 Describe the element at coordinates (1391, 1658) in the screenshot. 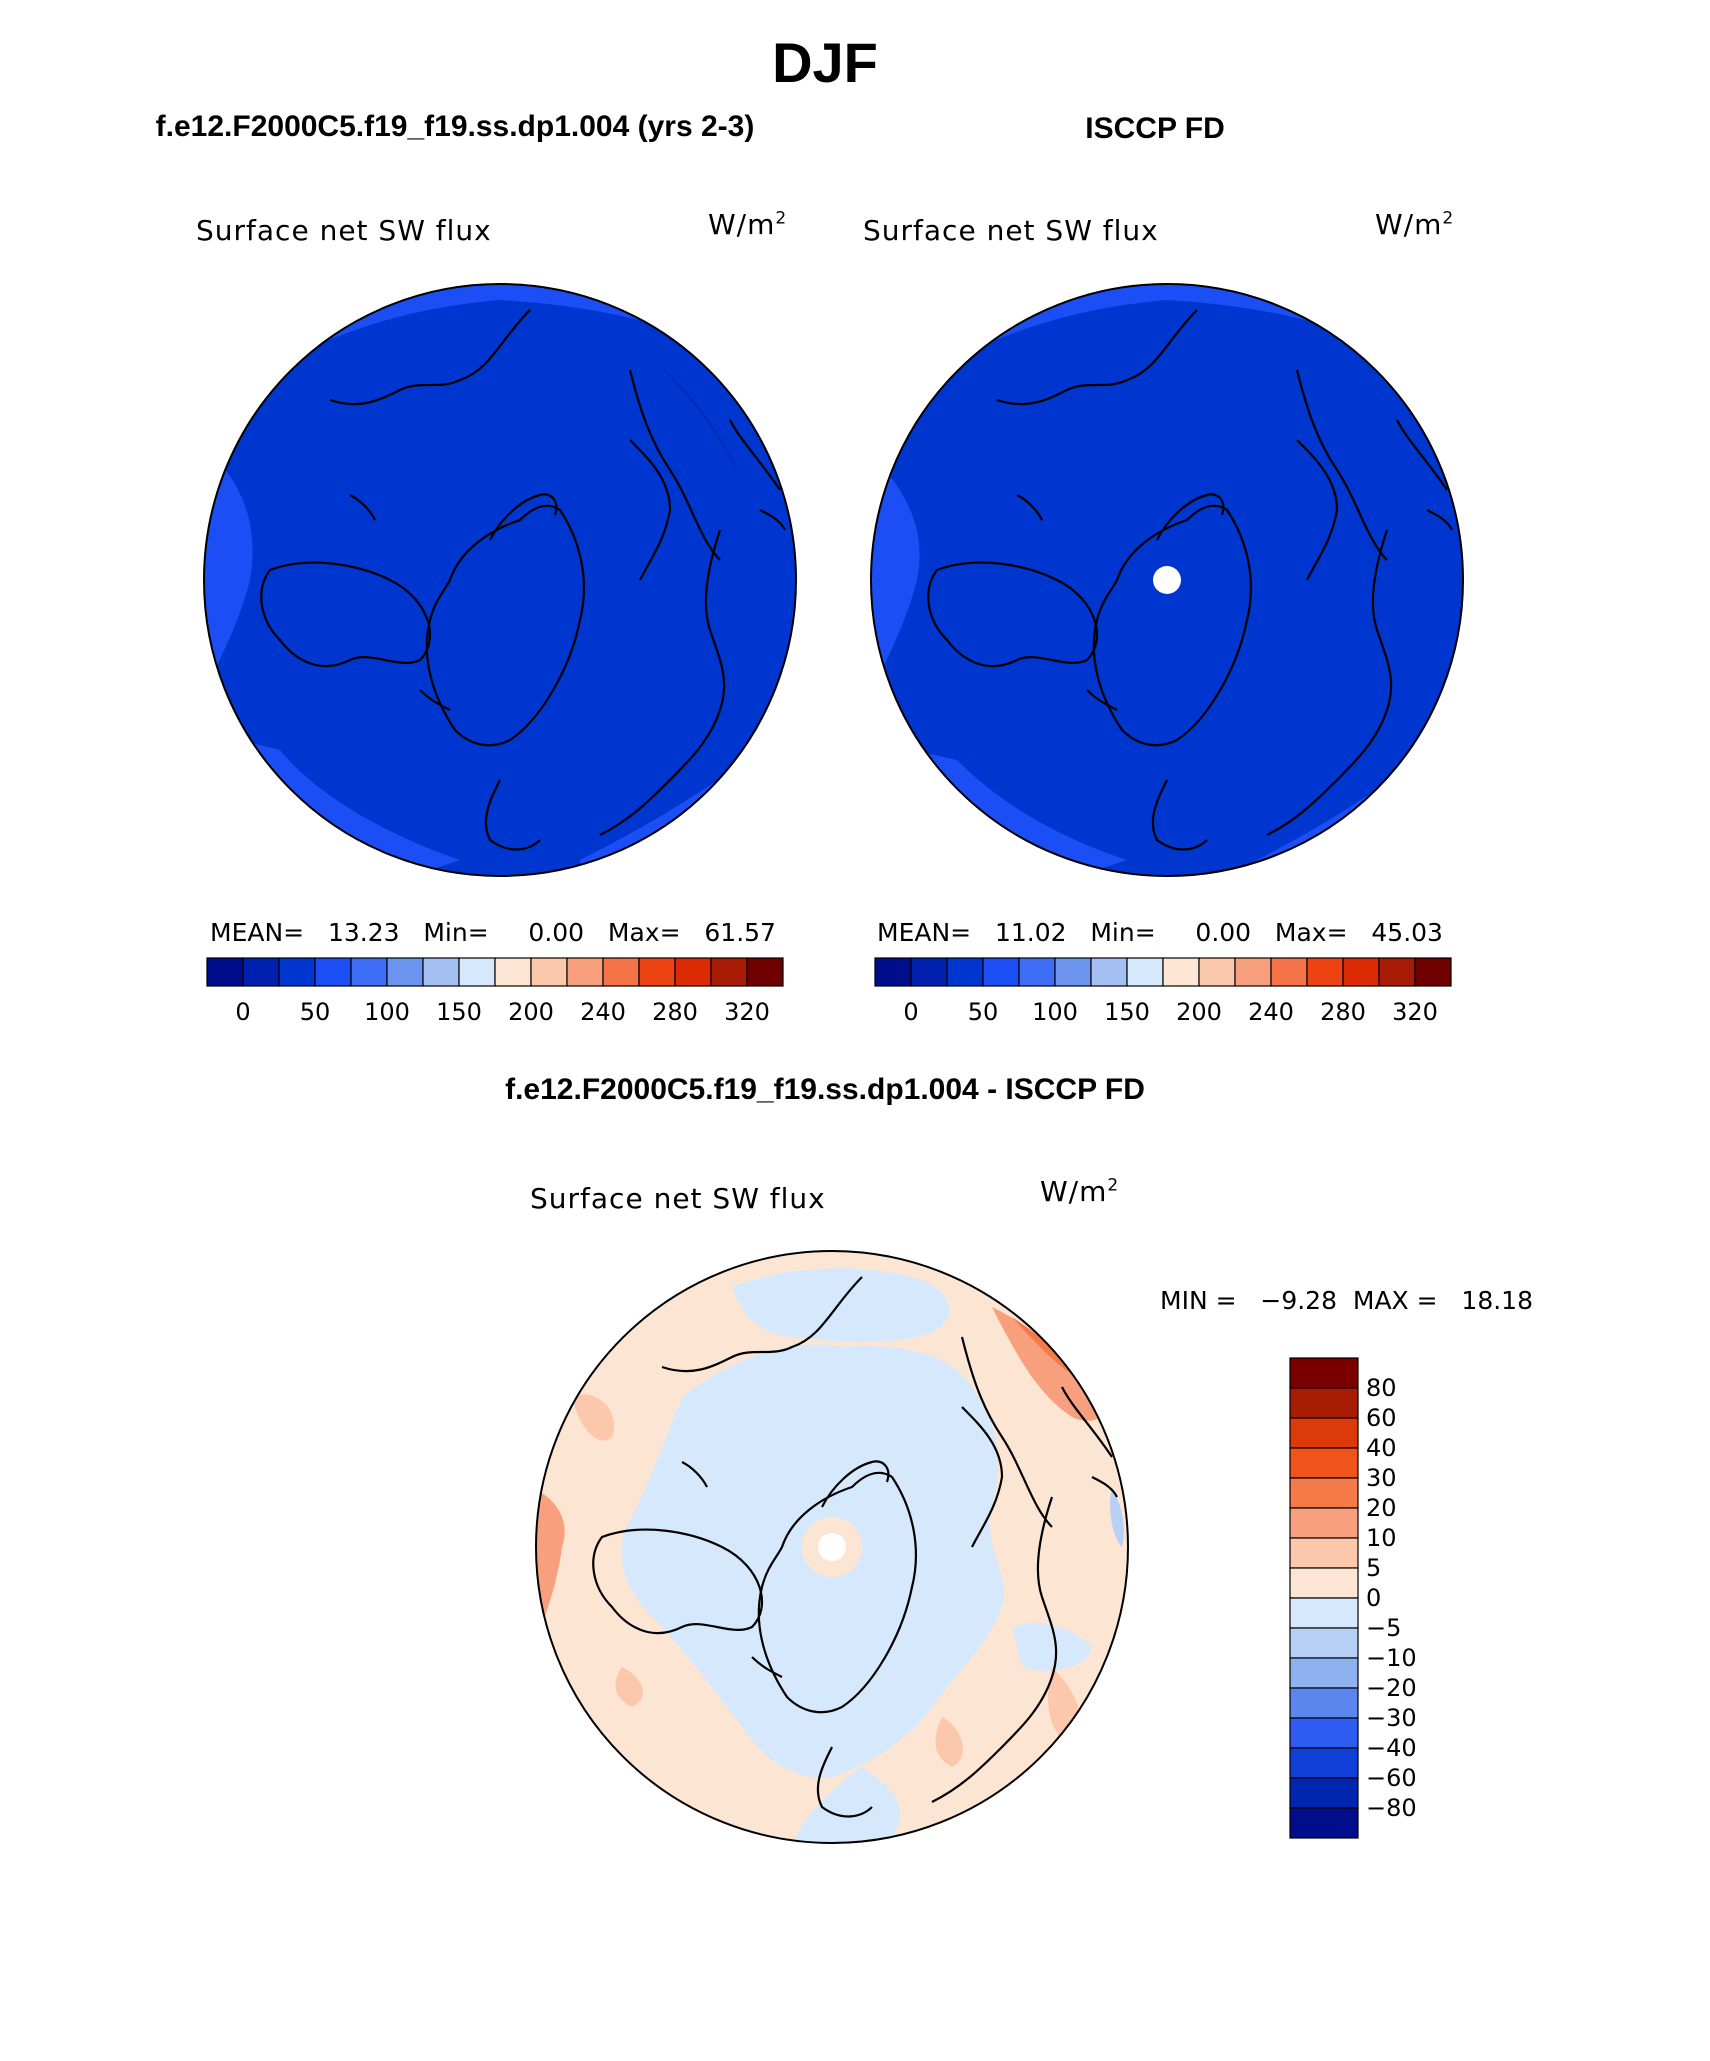

I see `difference-colorbar-tick-label: −10` at that location.